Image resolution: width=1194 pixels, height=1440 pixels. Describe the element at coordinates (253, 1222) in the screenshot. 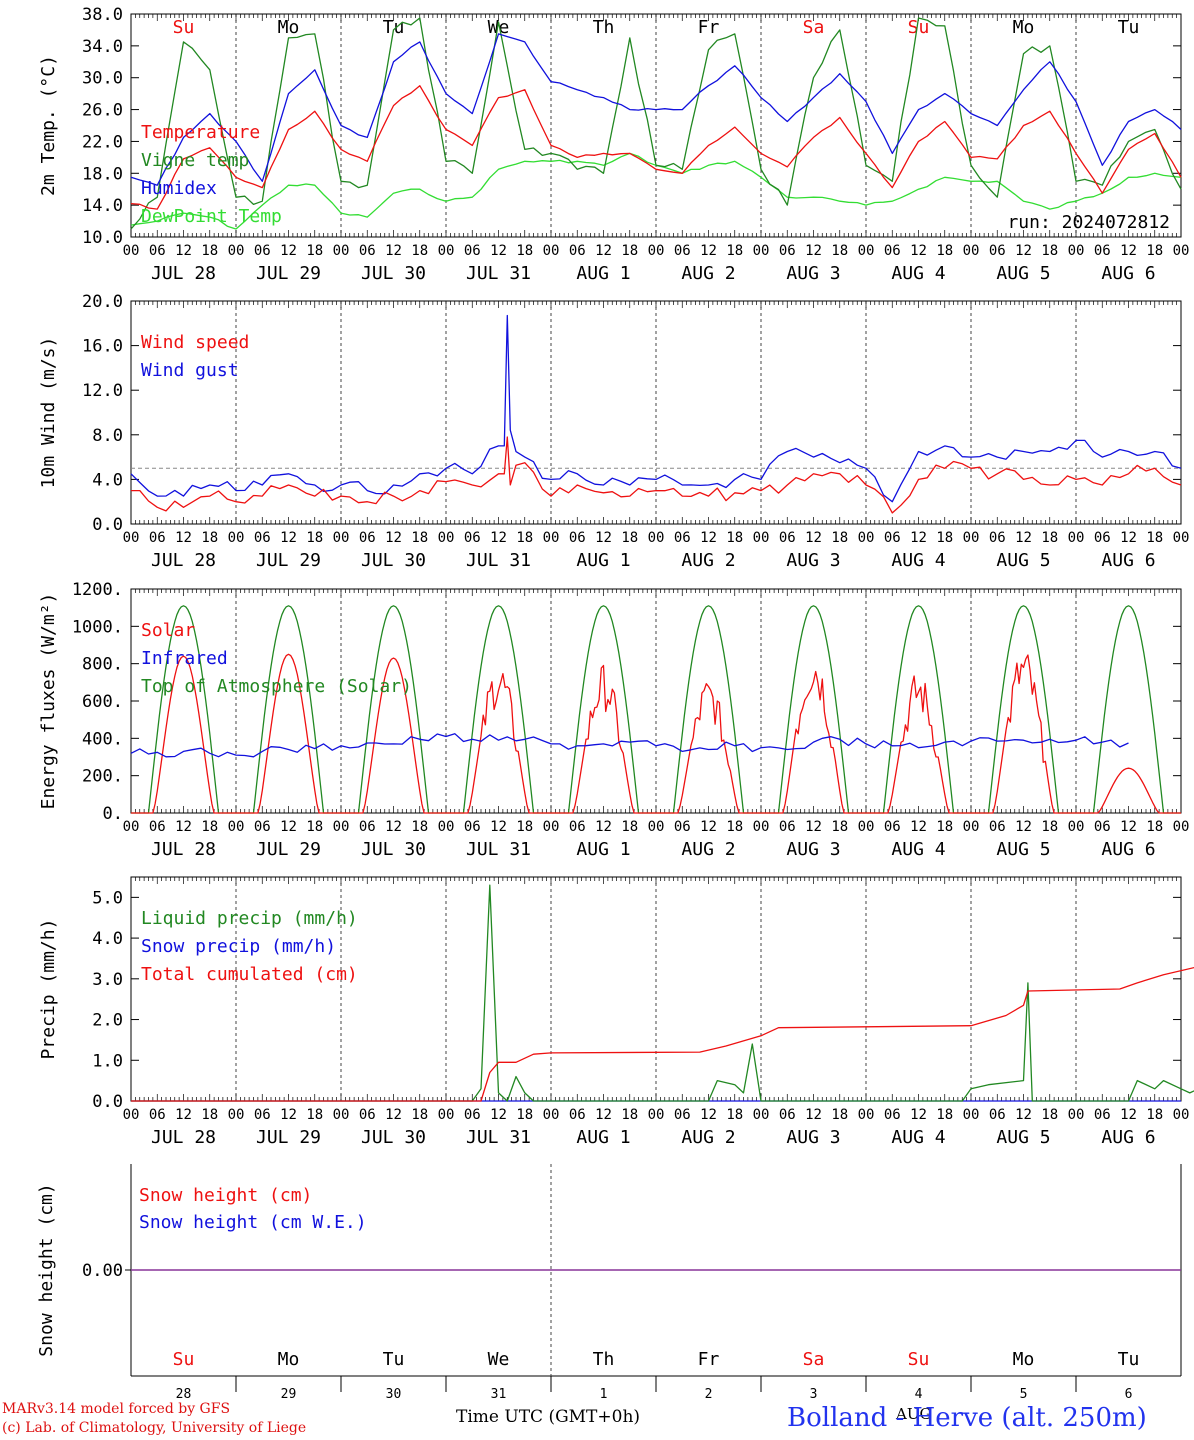

I see `snow-legend-snow_we: Snow height (cm W.E.)` at that location.